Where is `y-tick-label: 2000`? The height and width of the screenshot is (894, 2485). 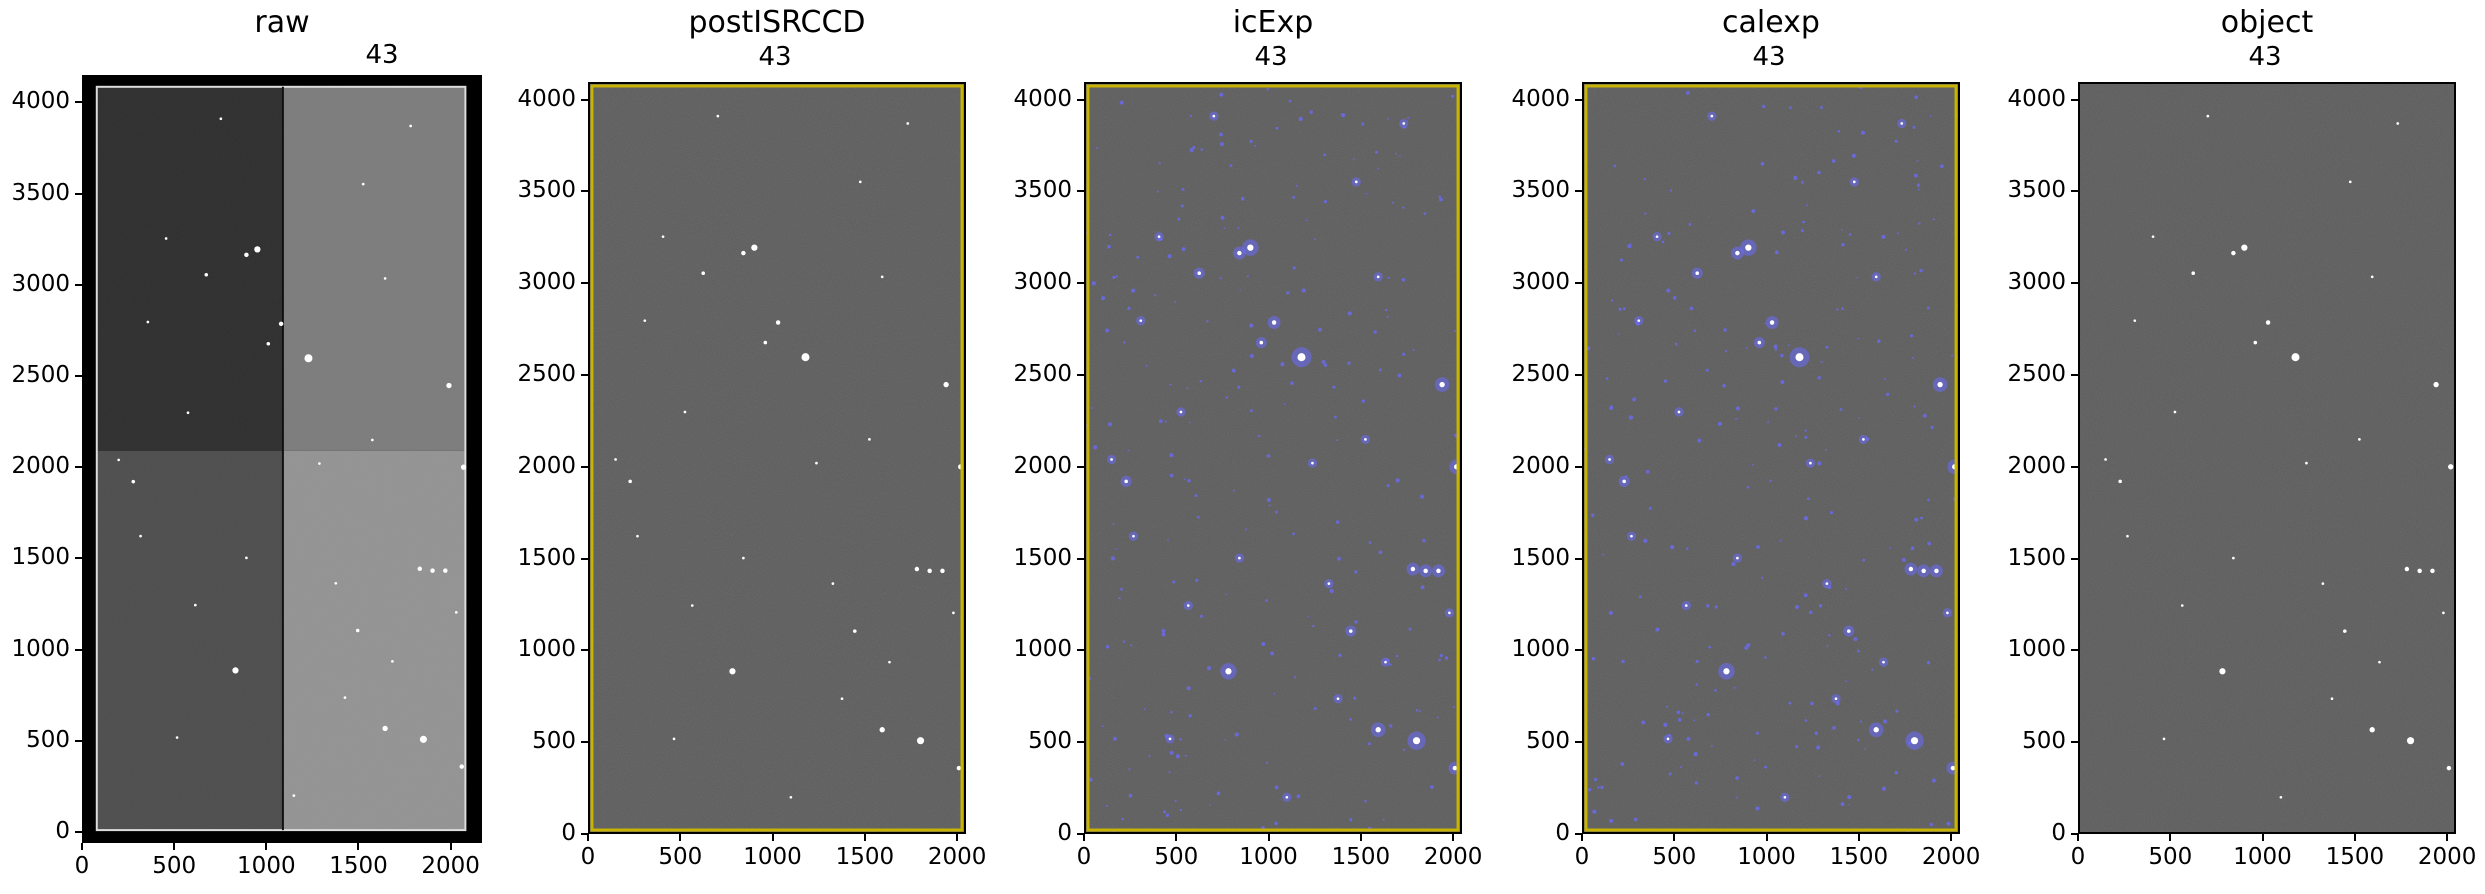
y-tick-label: 2000 is located at coordinates (40, 466).